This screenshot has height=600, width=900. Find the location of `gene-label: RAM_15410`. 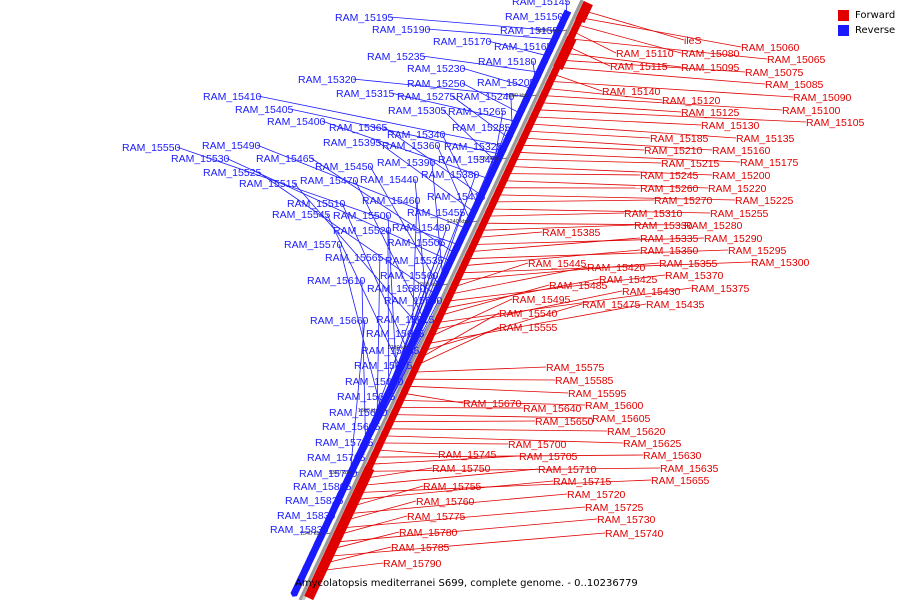

gene-label: RAM_15410 is located at coordinates (232, 97).